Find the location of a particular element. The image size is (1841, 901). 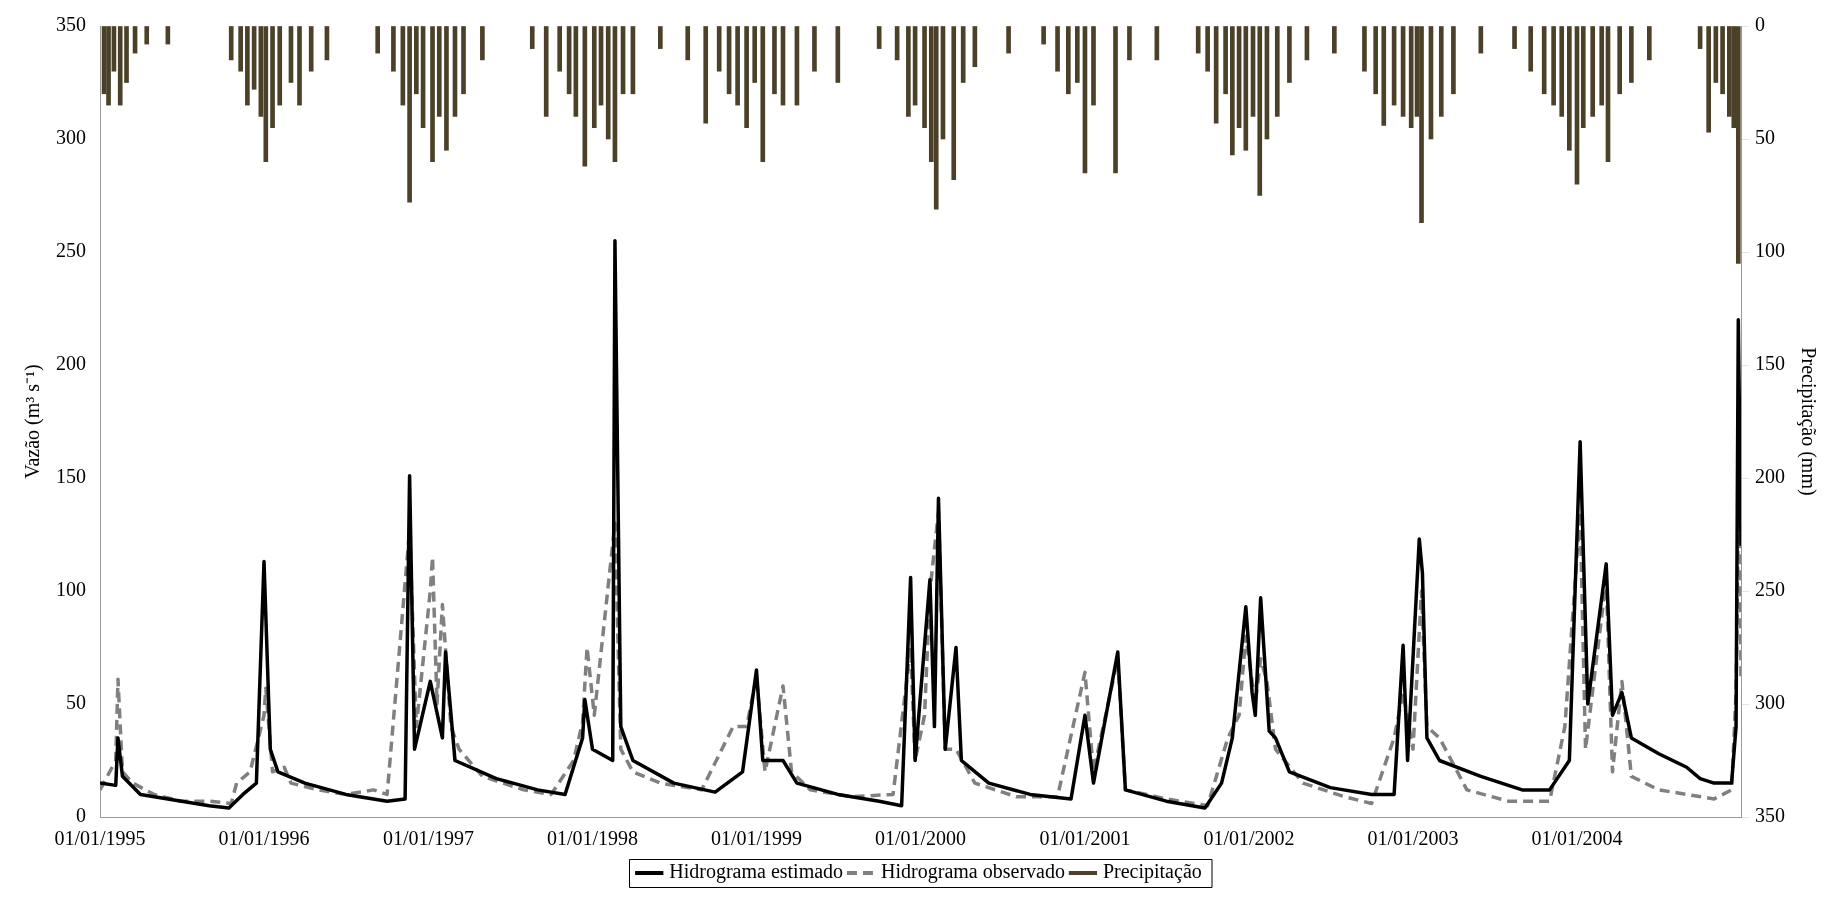

legend-label: Hidrograma estimado is located at coordinates (756, 872).